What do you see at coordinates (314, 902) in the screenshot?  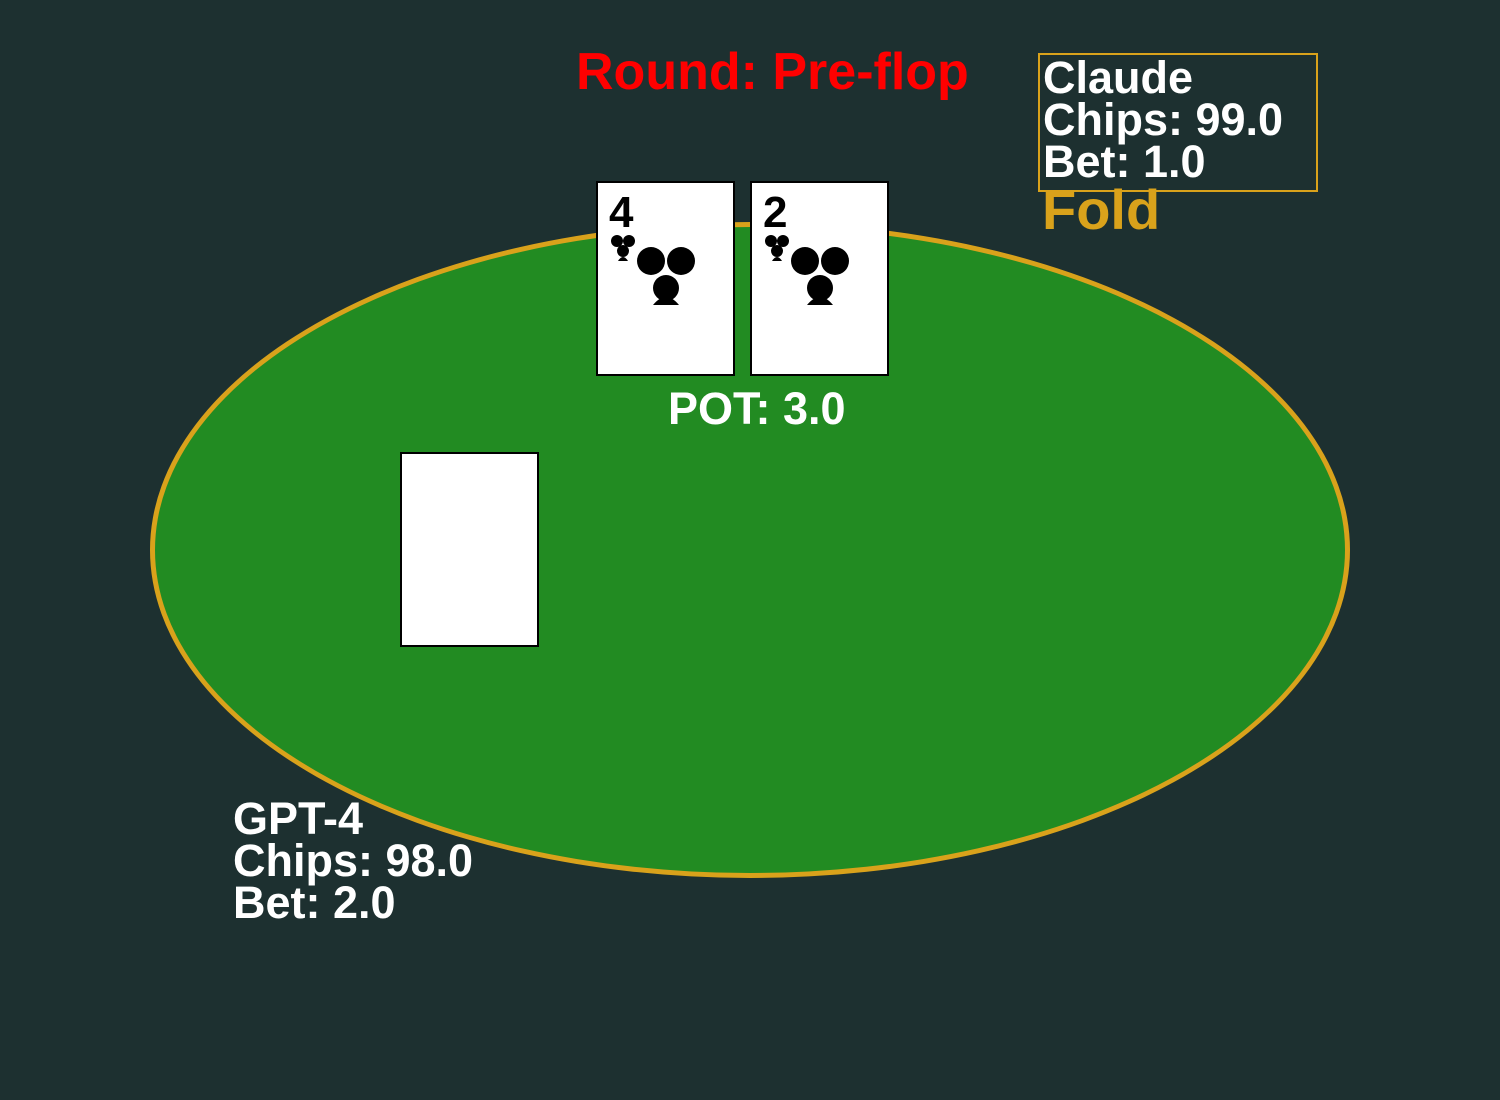 I see `player-bet: Bet: 2.0` at bounding box center [314, 902].